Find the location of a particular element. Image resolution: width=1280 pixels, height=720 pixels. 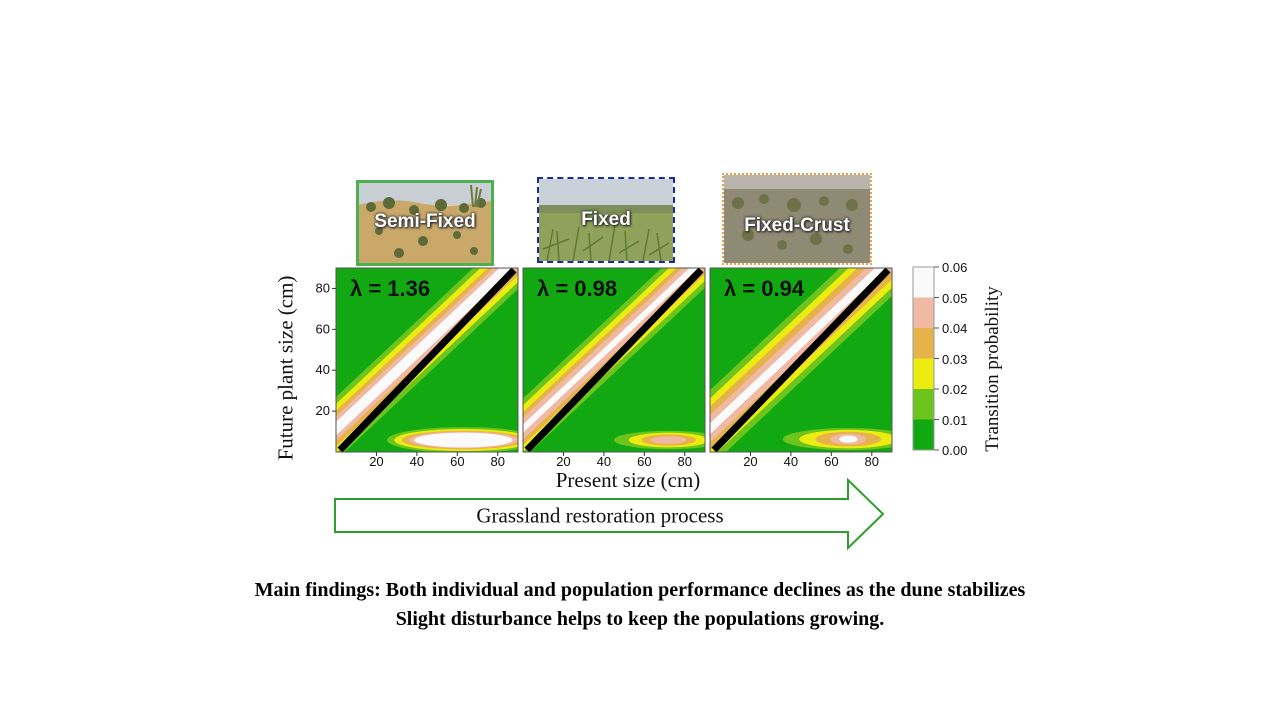

photo-semi-fixed: Semi-Fixed is located at coordinates (425, 223).